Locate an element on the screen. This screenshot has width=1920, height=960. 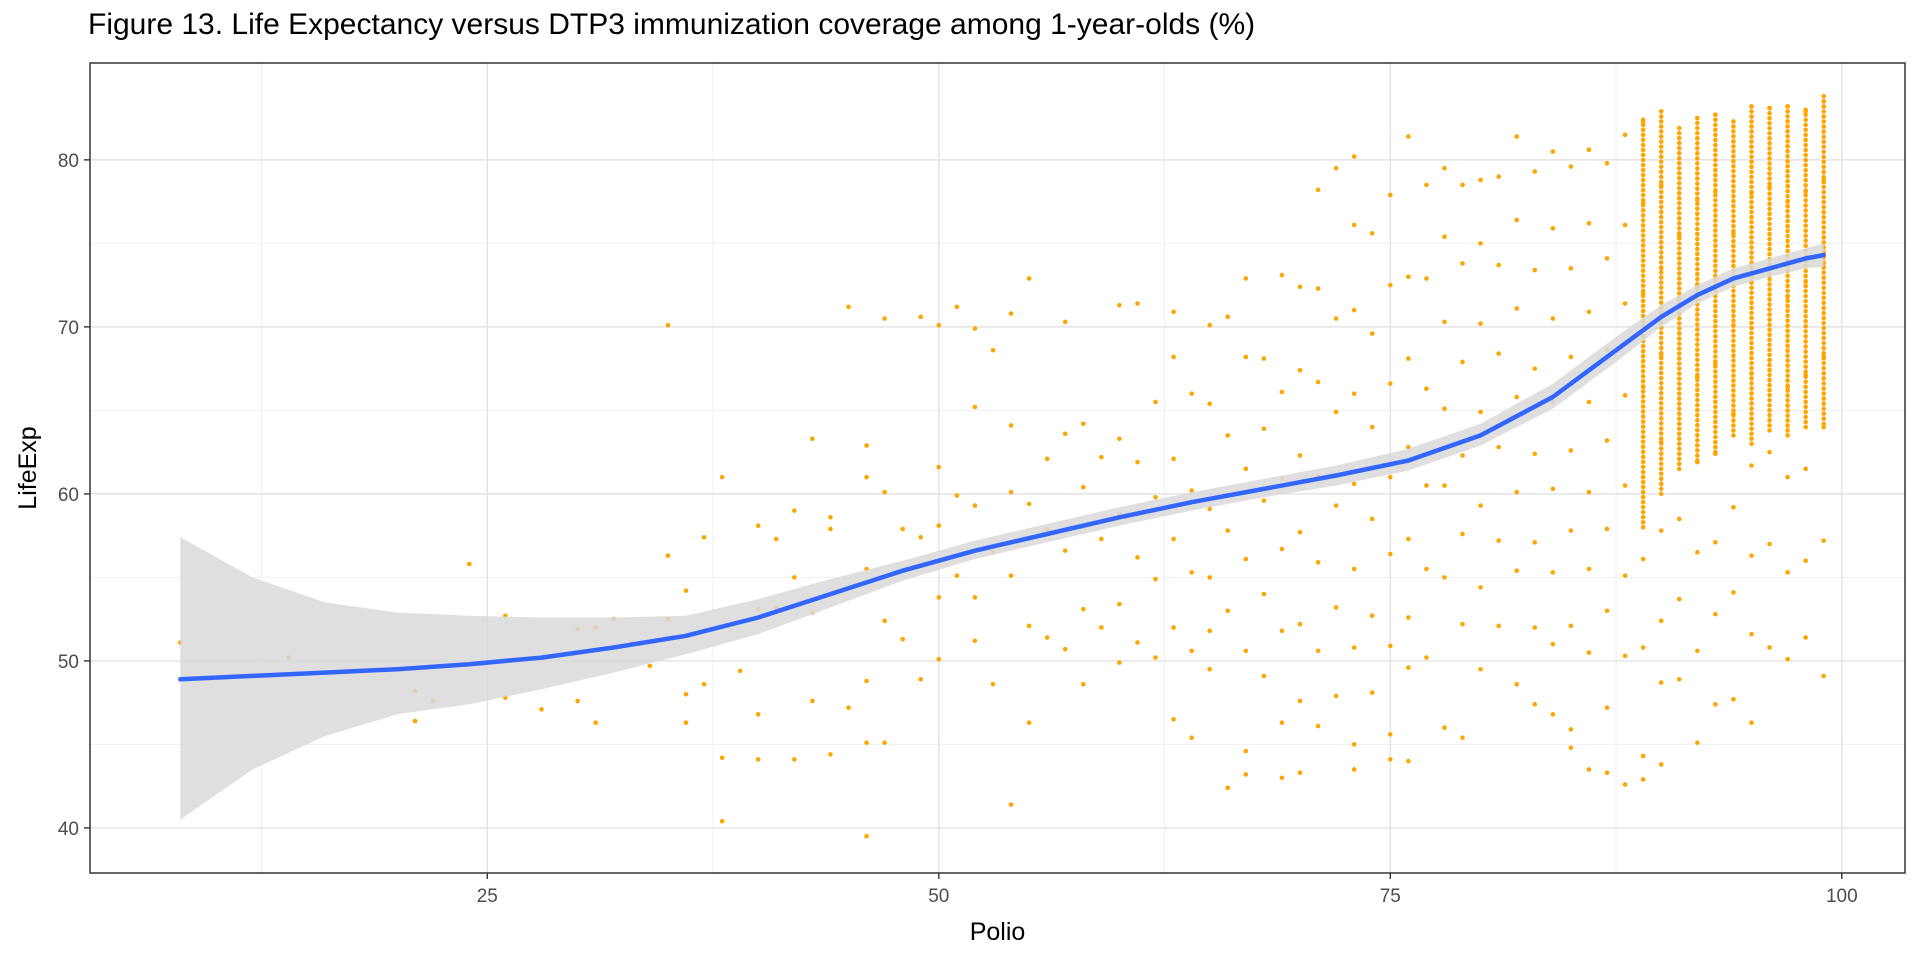
y-tick-label: 70 is located at coordinates (68, 328).